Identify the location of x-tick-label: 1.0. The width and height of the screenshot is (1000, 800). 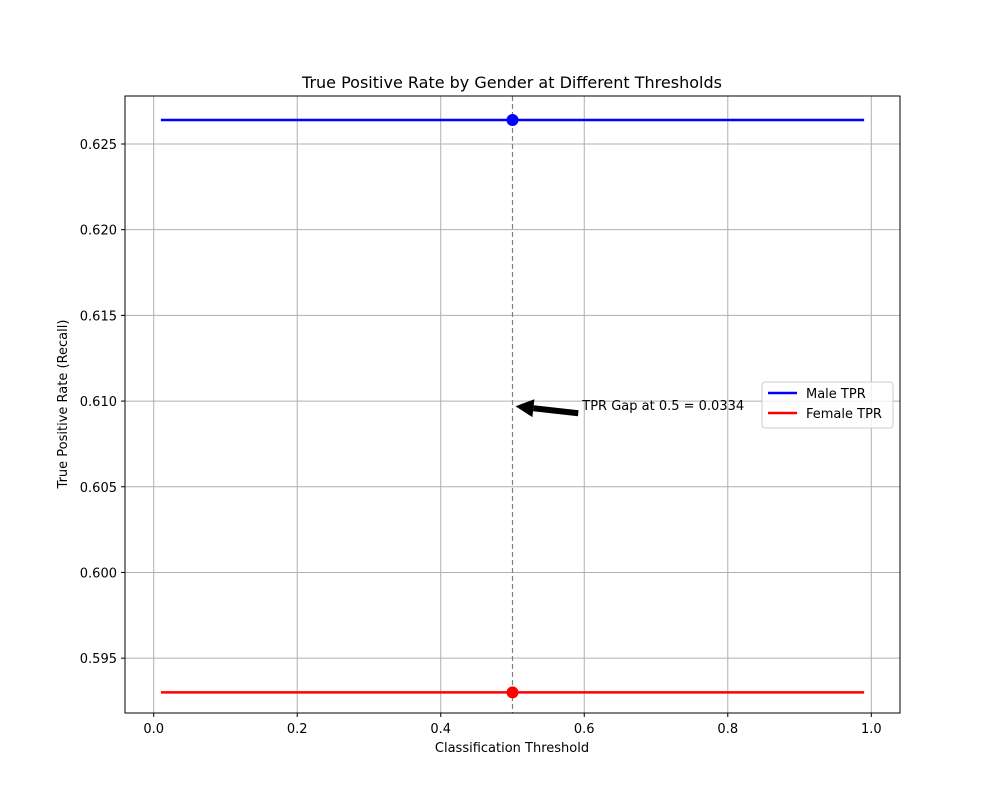
(871, 729).